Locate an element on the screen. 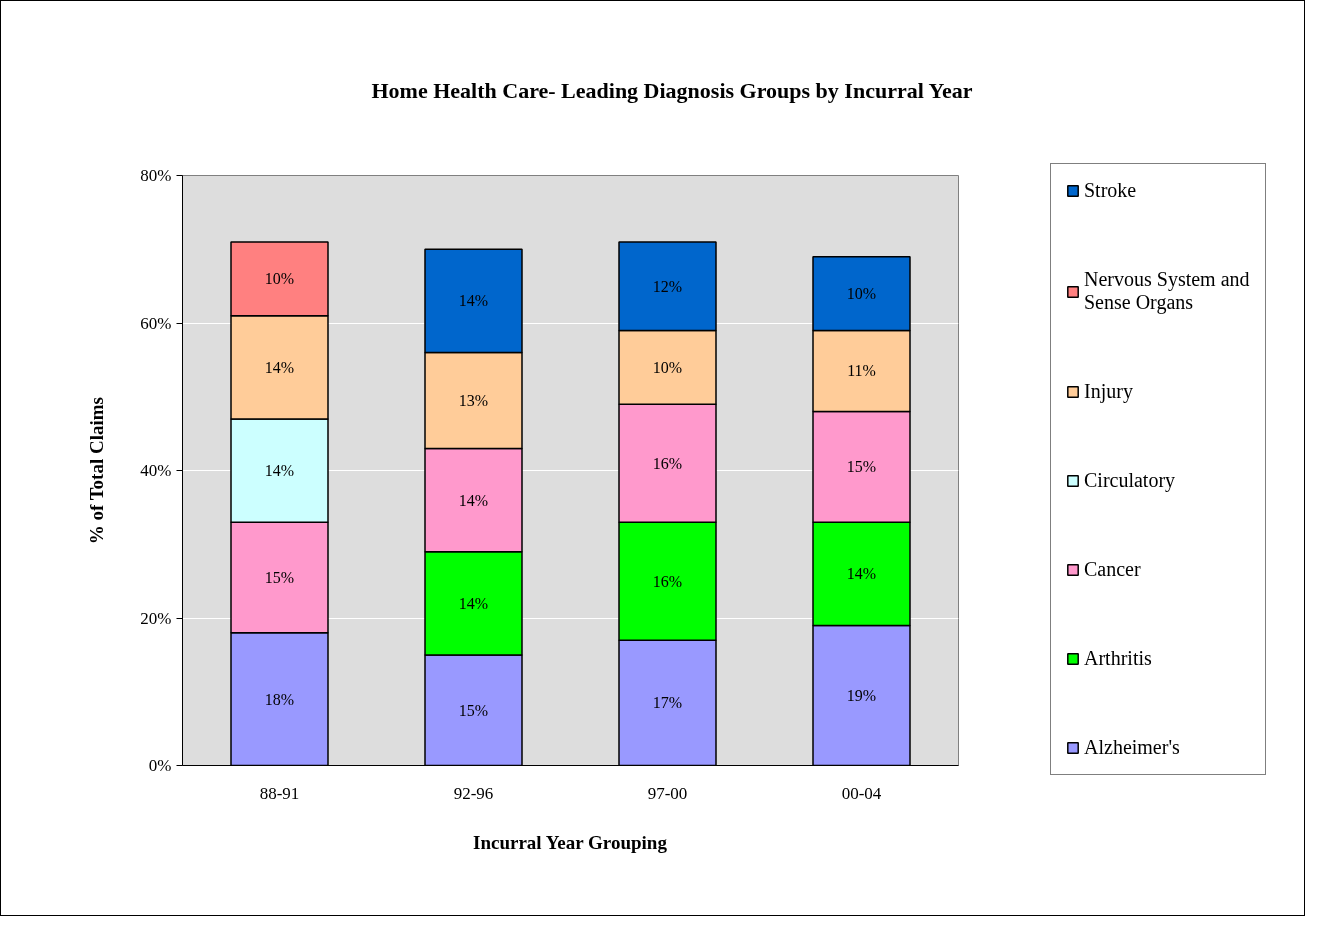 Image resolution: width=1321 pixels, height=942 pixels. x-tick-label: 00-04 is located at coordinates (861, 793).